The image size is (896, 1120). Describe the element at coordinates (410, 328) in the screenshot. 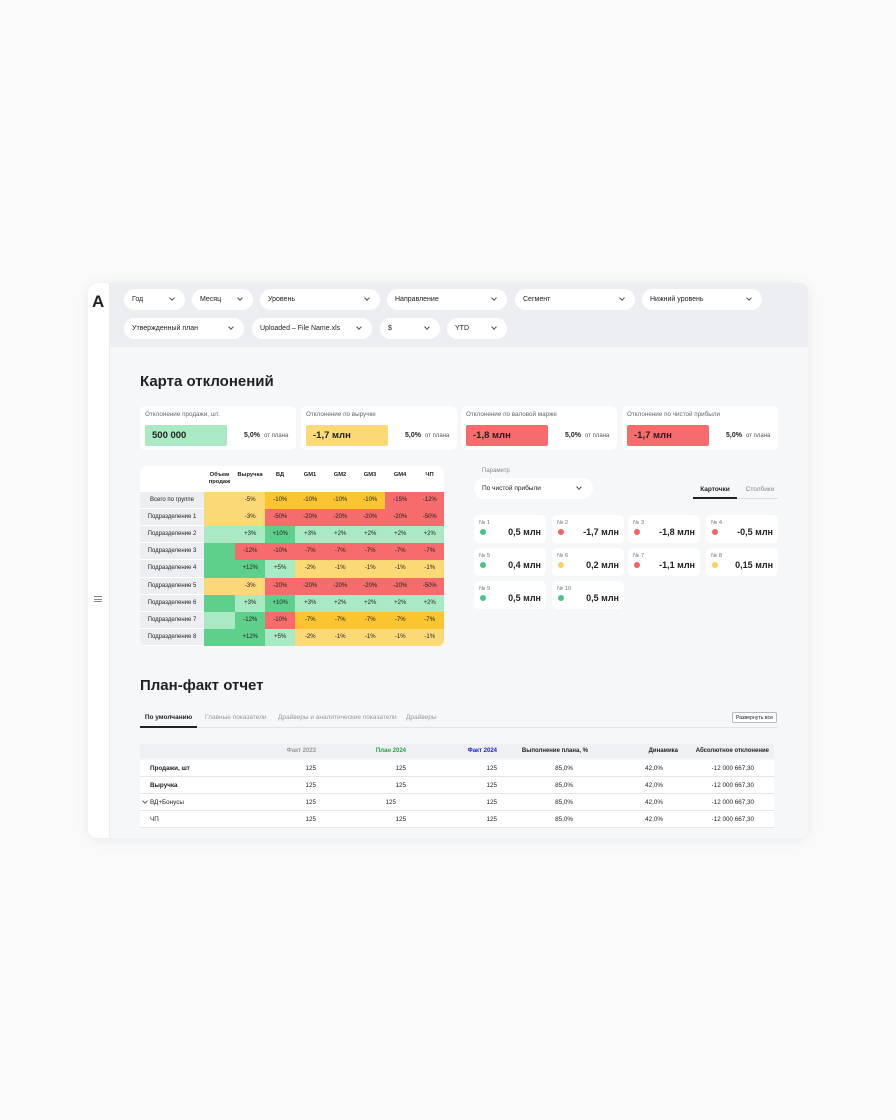

I see `filter-dropdown: $` at that location.